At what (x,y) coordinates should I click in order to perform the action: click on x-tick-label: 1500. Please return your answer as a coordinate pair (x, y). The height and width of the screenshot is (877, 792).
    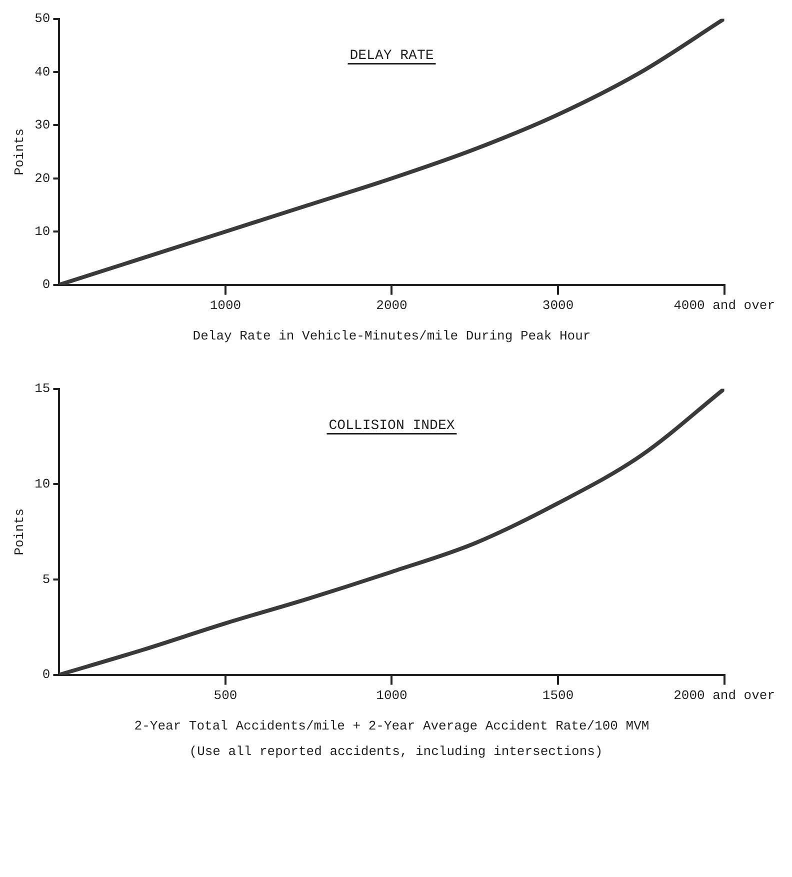
    Looking at the image, I should click on (558, 696).